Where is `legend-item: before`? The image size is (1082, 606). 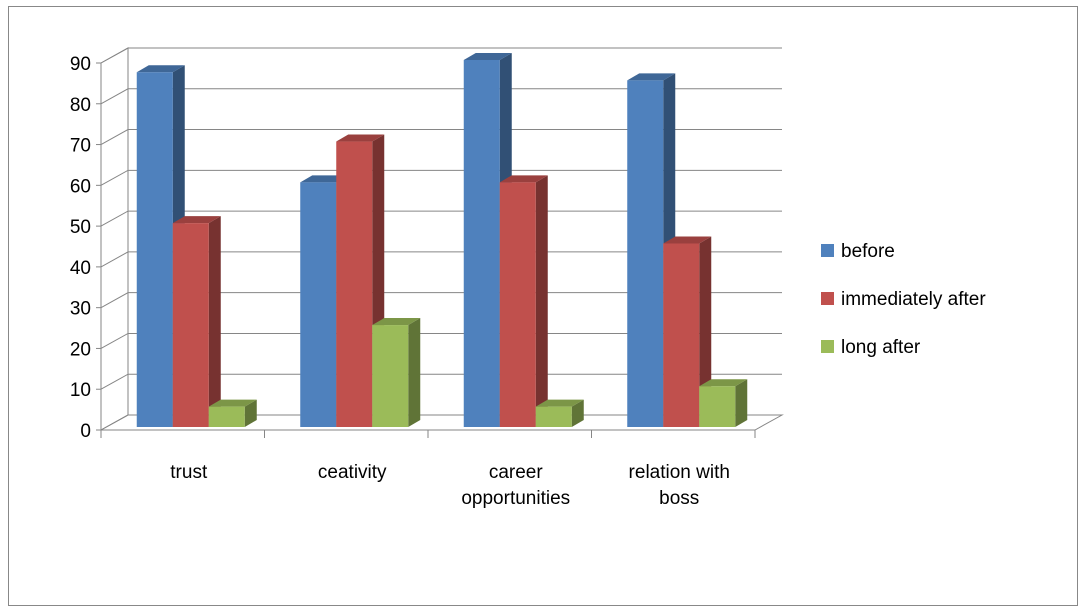
legend-item: before is located at coordinates (858, 251).